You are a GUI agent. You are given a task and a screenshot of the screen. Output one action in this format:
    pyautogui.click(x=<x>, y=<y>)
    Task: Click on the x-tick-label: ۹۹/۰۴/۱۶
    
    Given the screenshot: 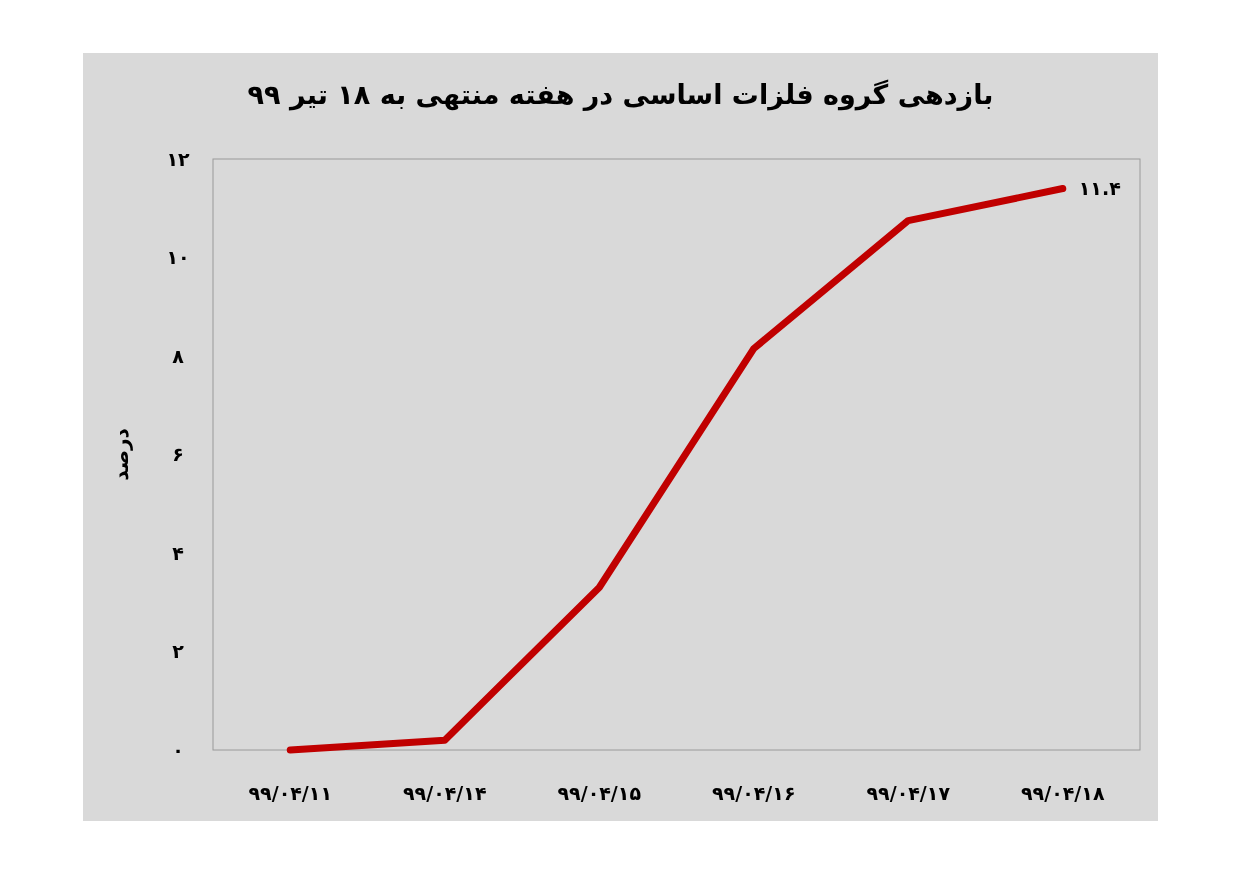 What is the action you would take?
    pyautogui.click(x=754, y=793)
    